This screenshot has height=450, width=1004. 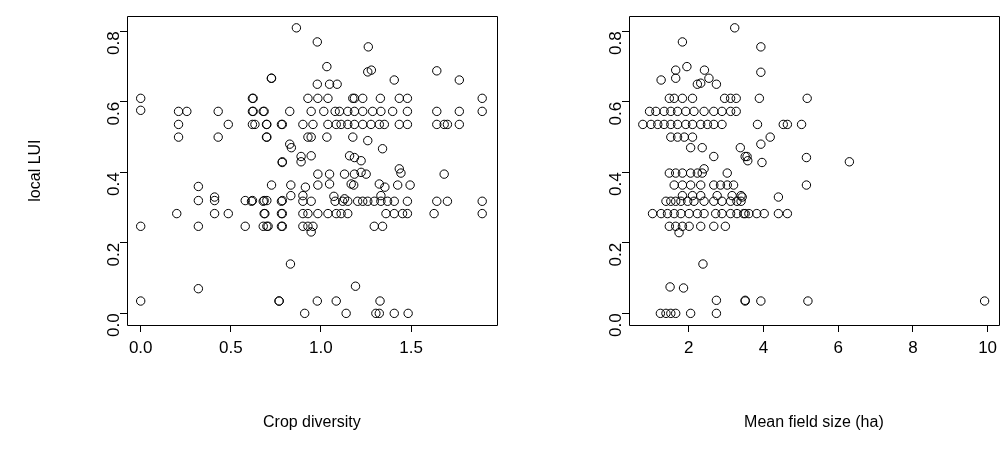 I want to click on x-tick-label: 10, so click(x=988, y=347).